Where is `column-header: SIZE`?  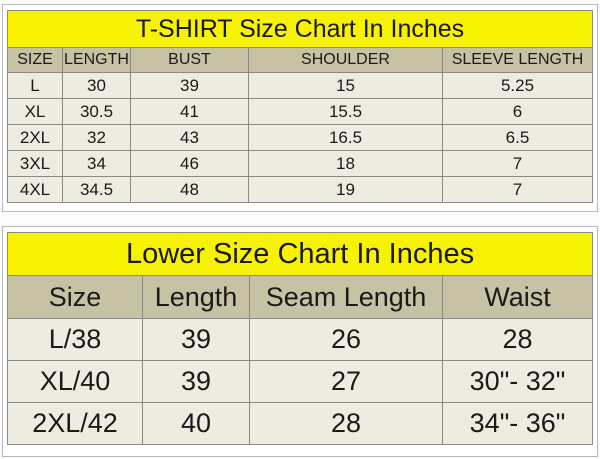 column-header: SIZE is located at coordinates (35, 60).